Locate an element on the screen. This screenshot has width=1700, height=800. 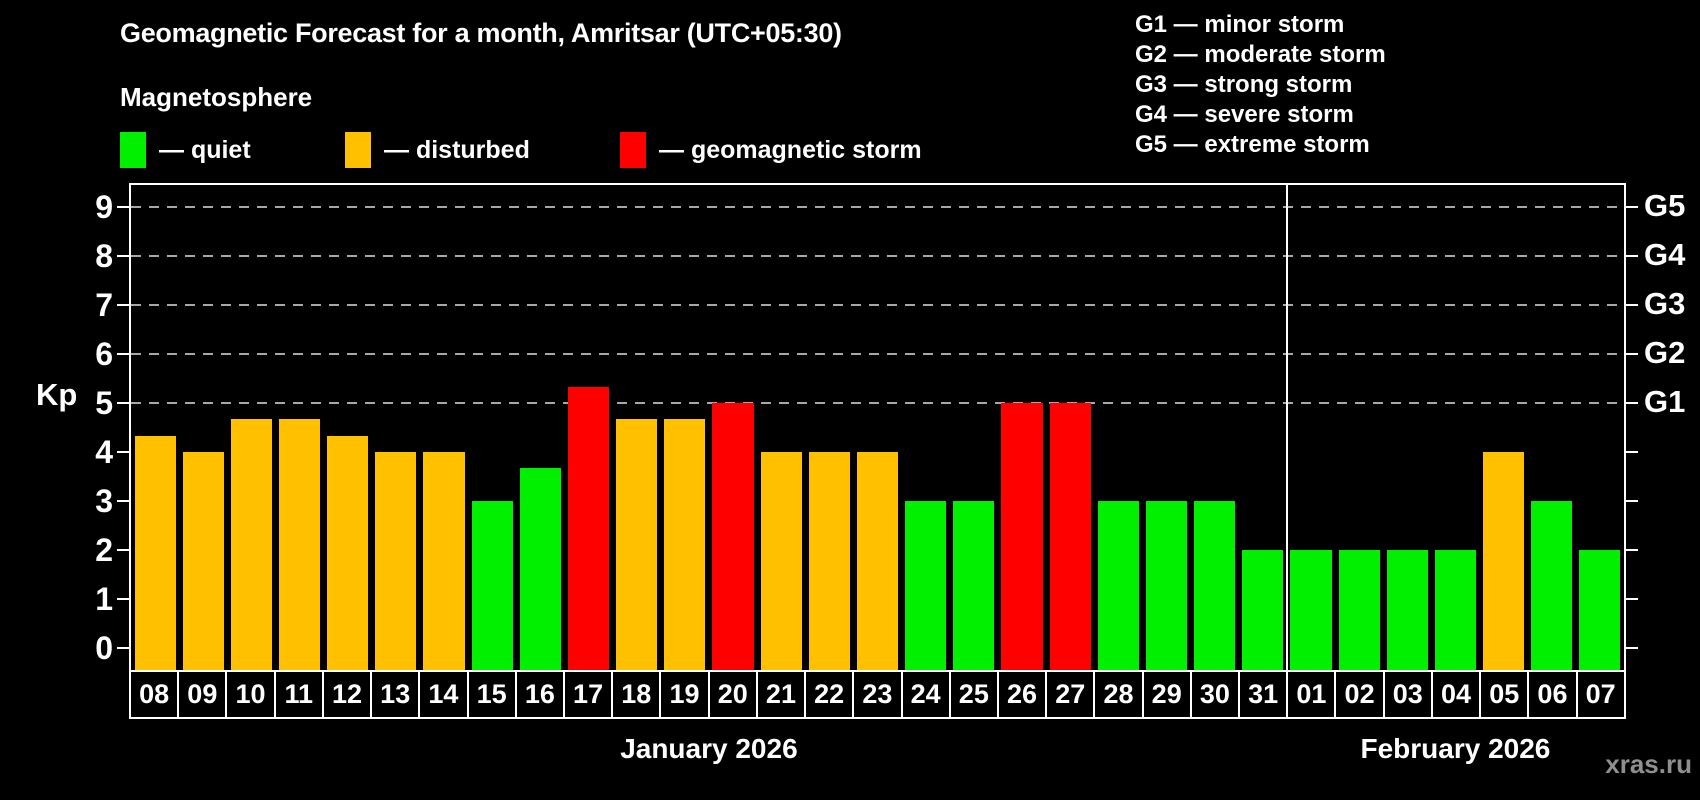
y-axis-label-1: 1 is located at coordinates (104, 599).